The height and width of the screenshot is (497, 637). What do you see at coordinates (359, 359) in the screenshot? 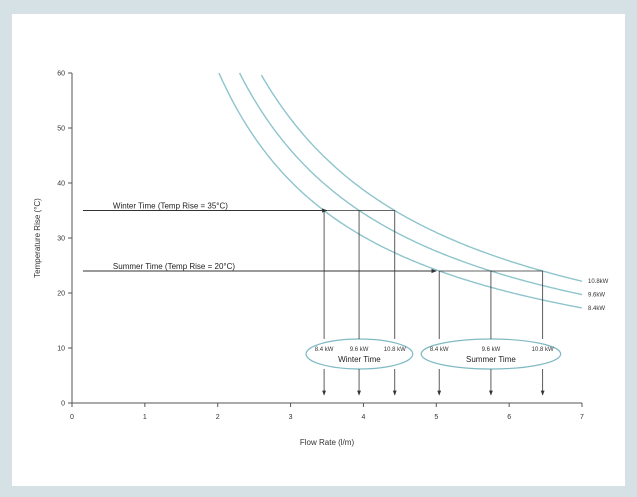
I see `winter-ellipse-caption: Winter Time` at bounding box center [359, 359].